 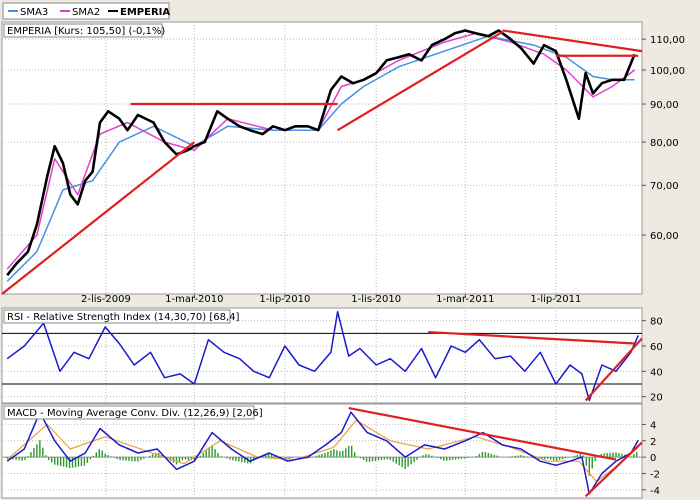 I want to click on price-x-tick-label: 1-lip-2010, so click(x=284, y=299).